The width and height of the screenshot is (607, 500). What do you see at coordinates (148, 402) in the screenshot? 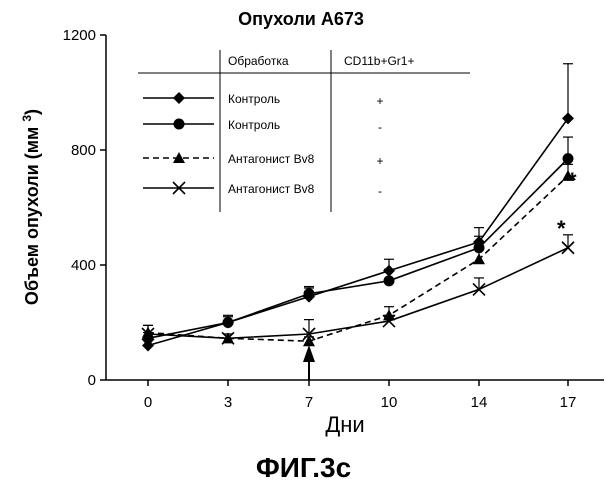
I see `x-tick-label: 0` at bounding box center [148, 402].